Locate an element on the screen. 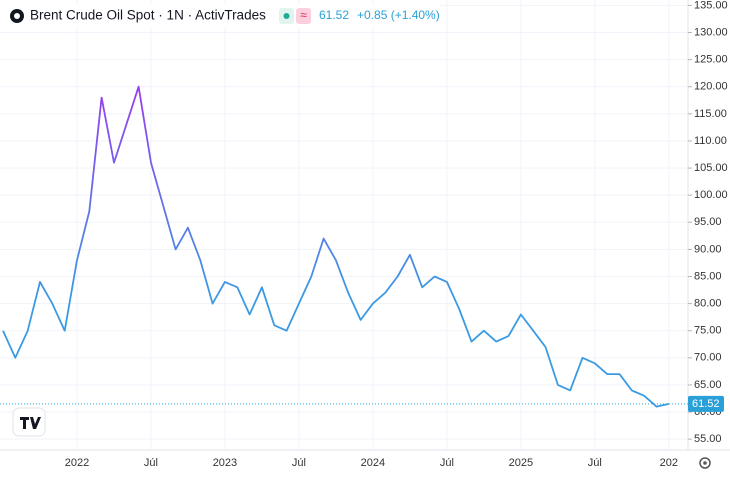  y-tick-label: 115.00 is located at coordinates (710, 114).